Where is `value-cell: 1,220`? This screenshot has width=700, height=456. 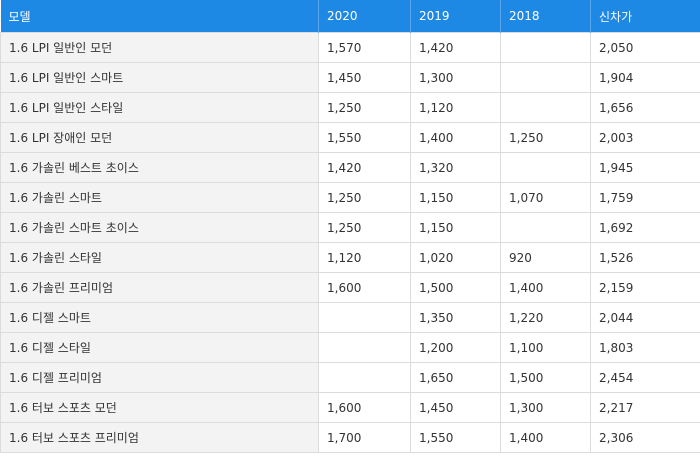
value-cell: 1,220 is located at coordinates (545, 317).